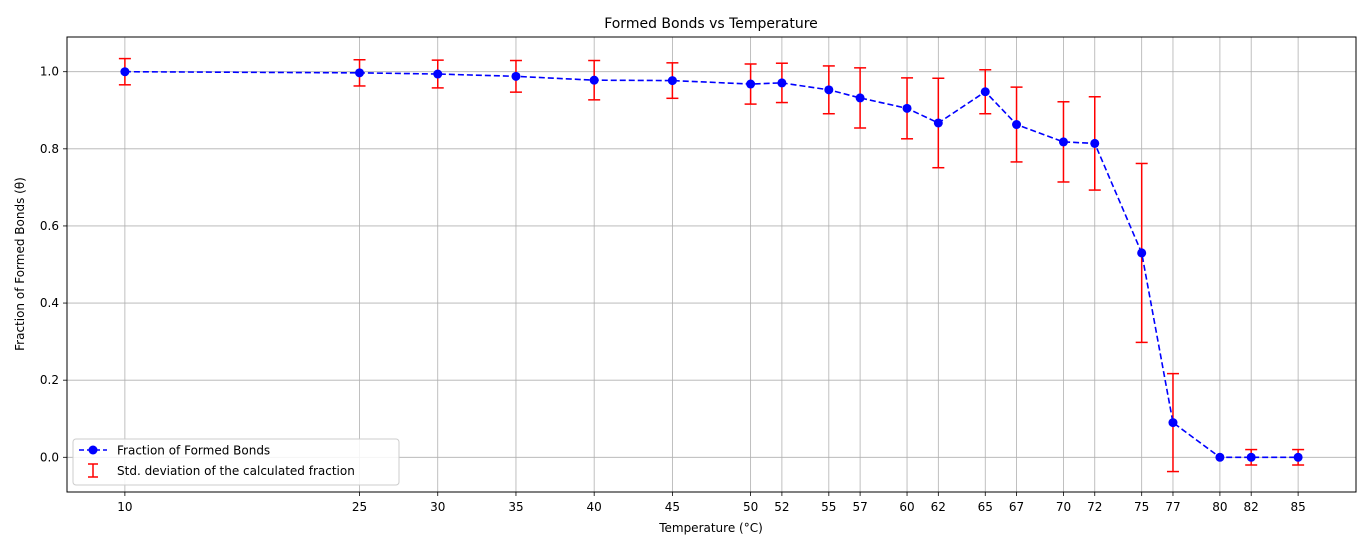 The width and height of the screenshot is (1370, 550). I want to click on x-tick-label: 82, so click(1251, 507).